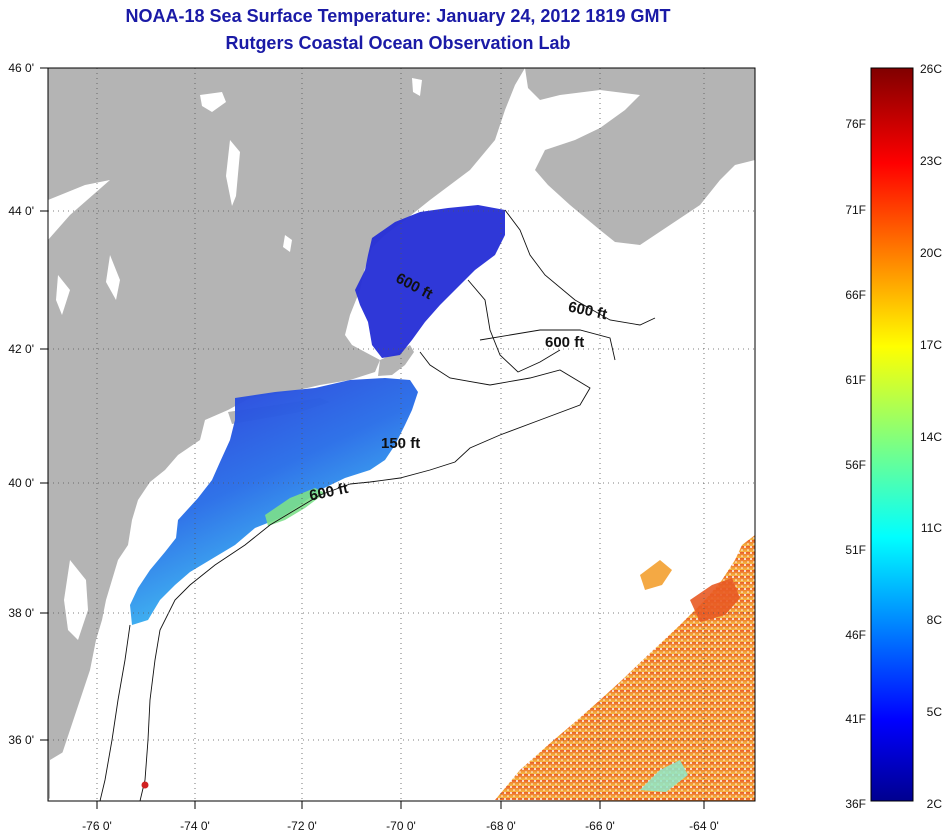  I want to click on colorbar-label-c: 26C, so click(931, 69).